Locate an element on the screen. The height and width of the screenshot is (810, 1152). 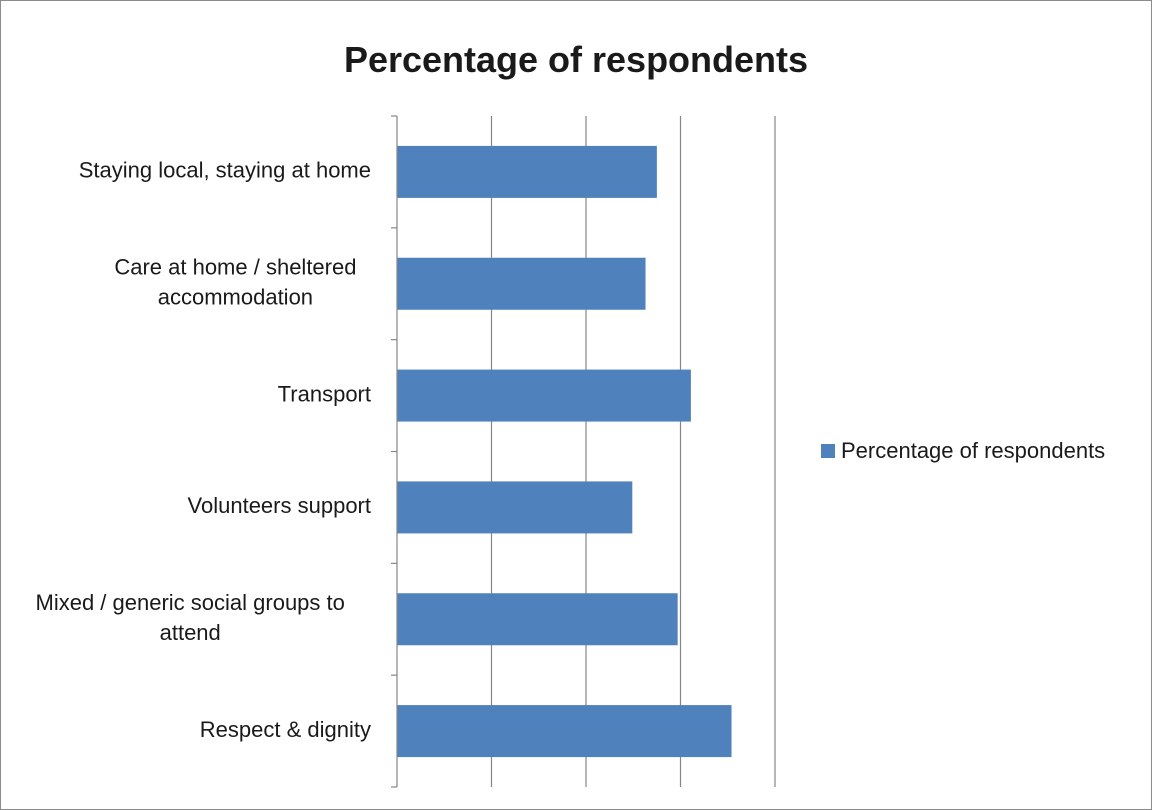
category-axis is located at coordinates (394, 451).